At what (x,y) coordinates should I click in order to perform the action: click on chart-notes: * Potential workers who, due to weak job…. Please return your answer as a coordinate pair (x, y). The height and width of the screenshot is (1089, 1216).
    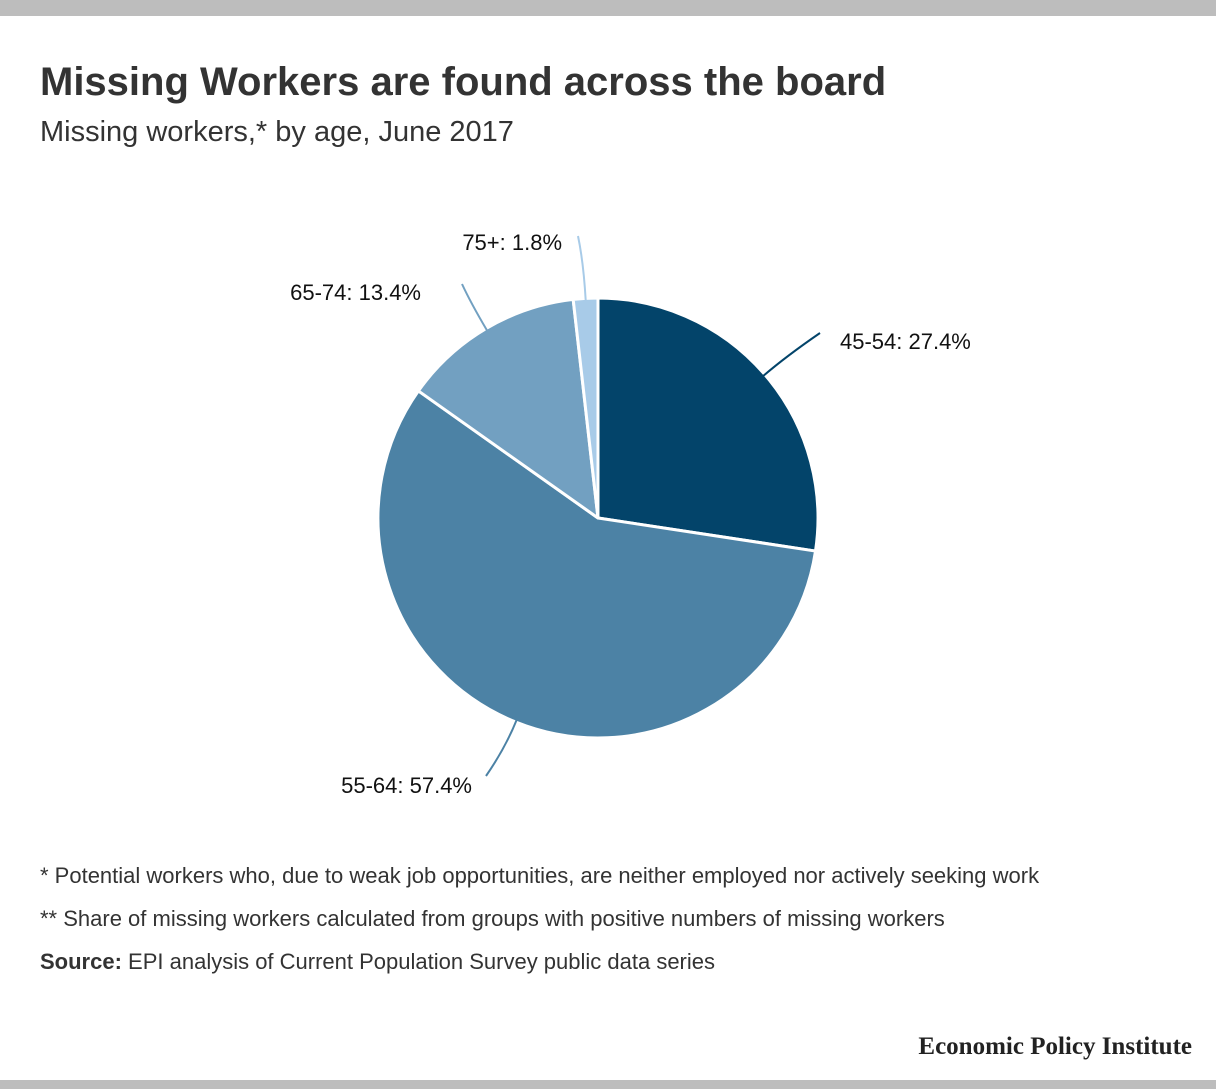
    Looking at the image, I should click on (600, 924).